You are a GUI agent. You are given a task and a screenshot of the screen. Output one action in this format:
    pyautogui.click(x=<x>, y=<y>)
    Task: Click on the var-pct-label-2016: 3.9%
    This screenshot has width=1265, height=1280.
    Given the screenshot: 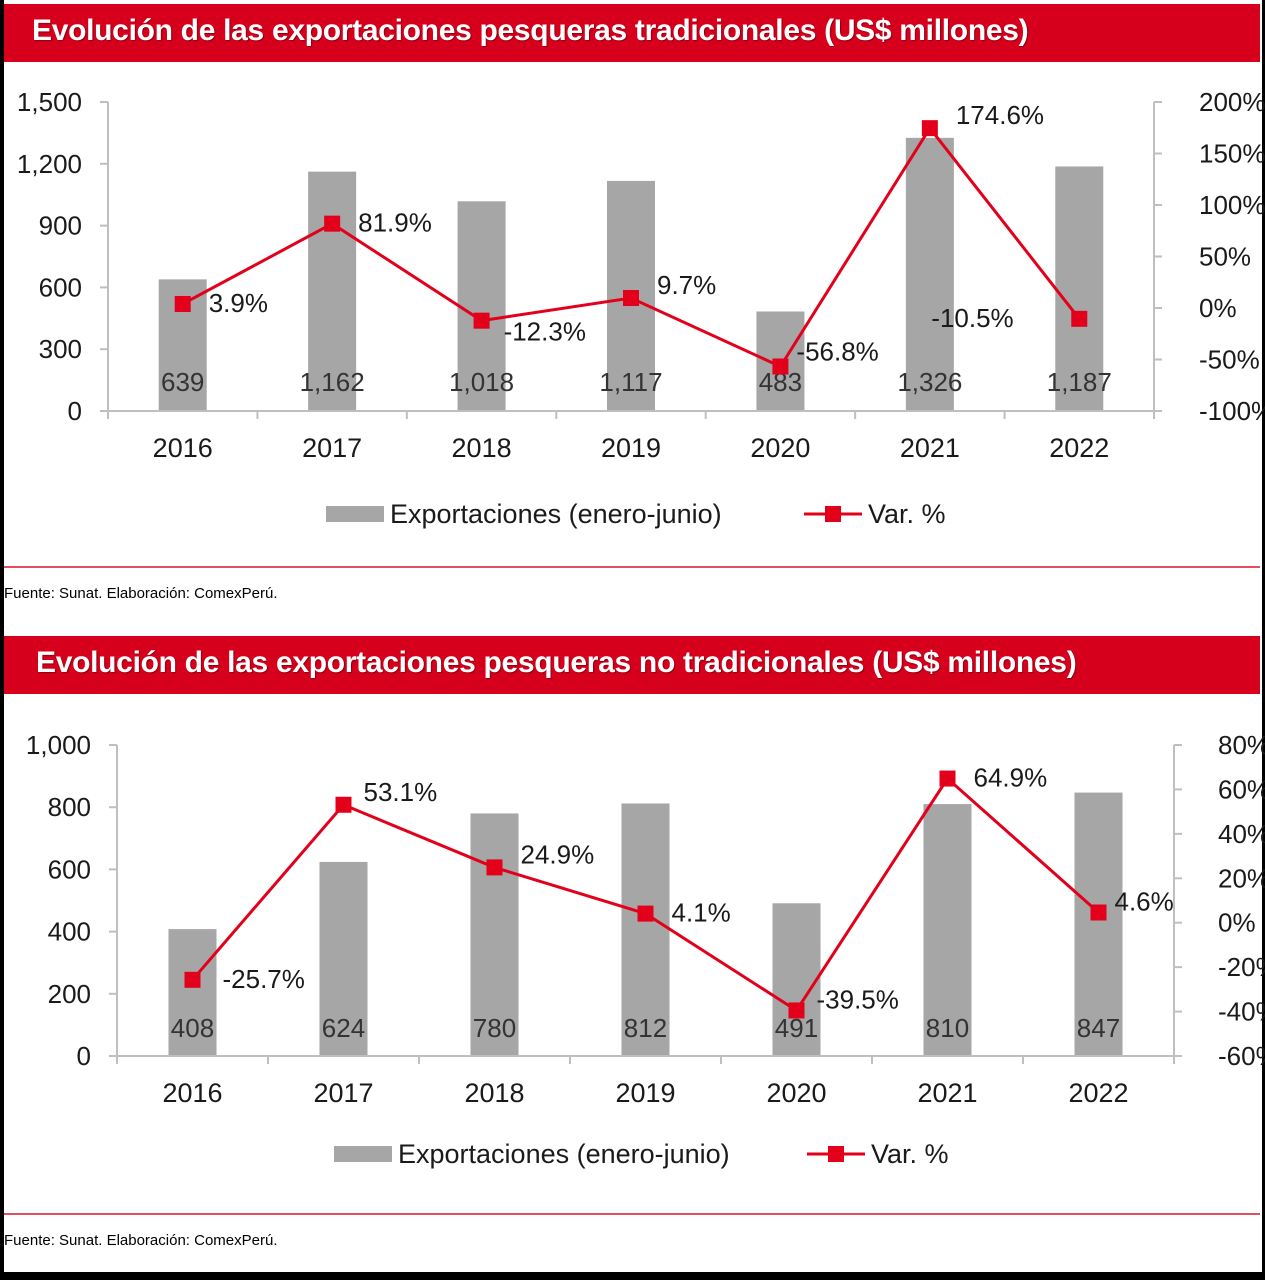 What is the action you would take?
    pyautogui.click(x=238, y=303)
    